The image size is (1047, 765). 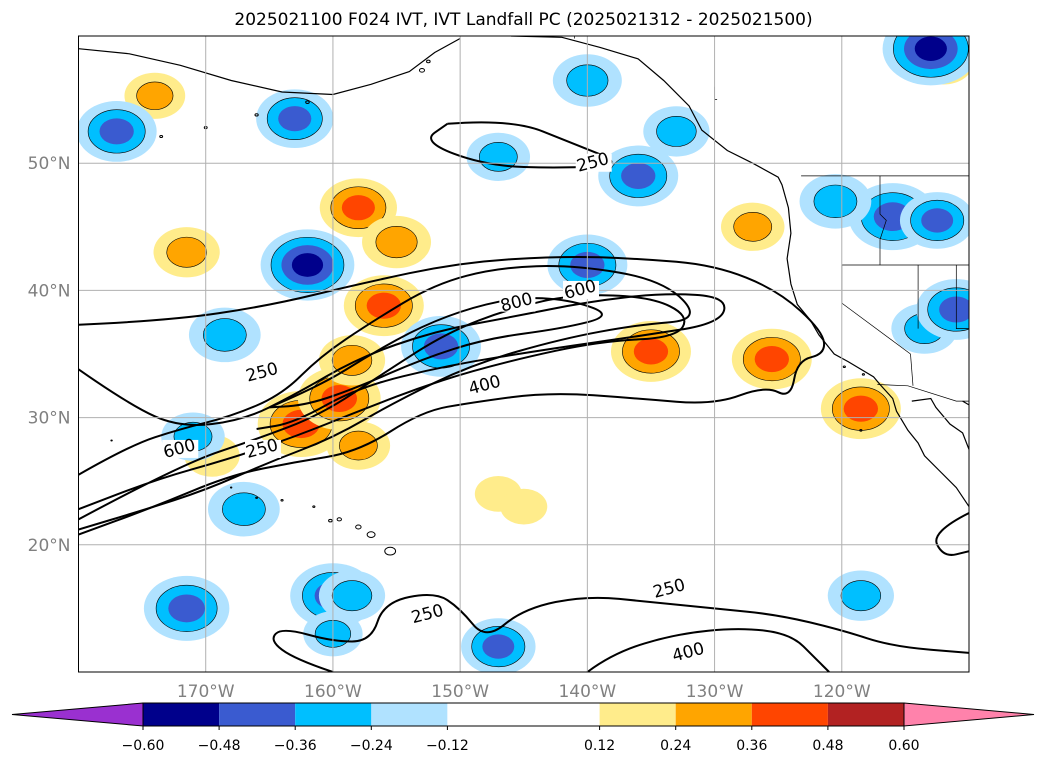 What do you see at coordinates (49, 291) in the screenshot?
I see `latitude-tick-label: 40°N` at bounding box center [49, 291].